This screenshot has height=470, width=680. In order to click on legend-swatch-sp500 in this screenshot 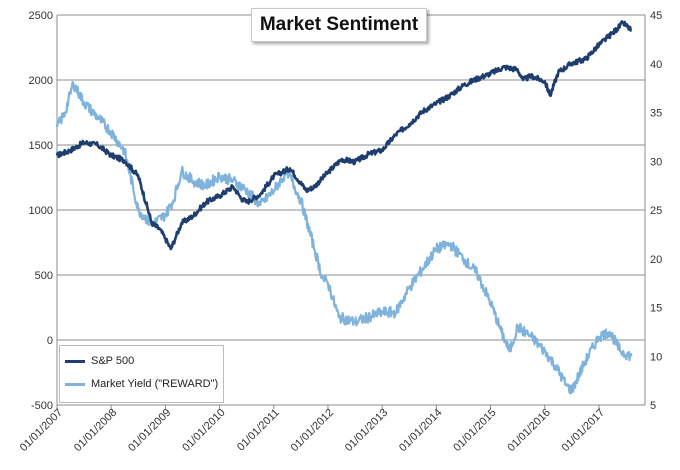, I will do `click(75, 361)`.